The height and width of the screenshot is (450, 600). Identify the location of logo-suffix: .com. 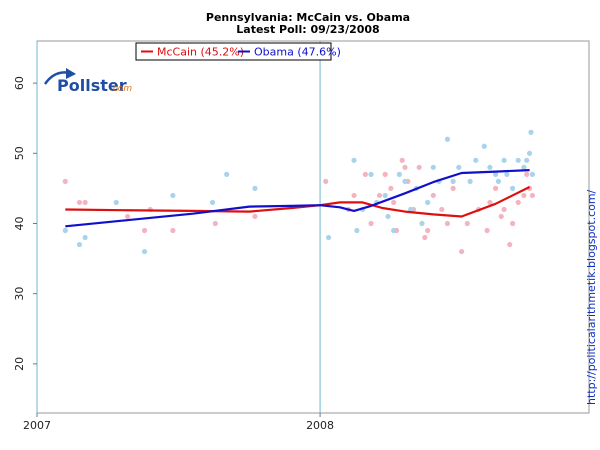
(121, 89).